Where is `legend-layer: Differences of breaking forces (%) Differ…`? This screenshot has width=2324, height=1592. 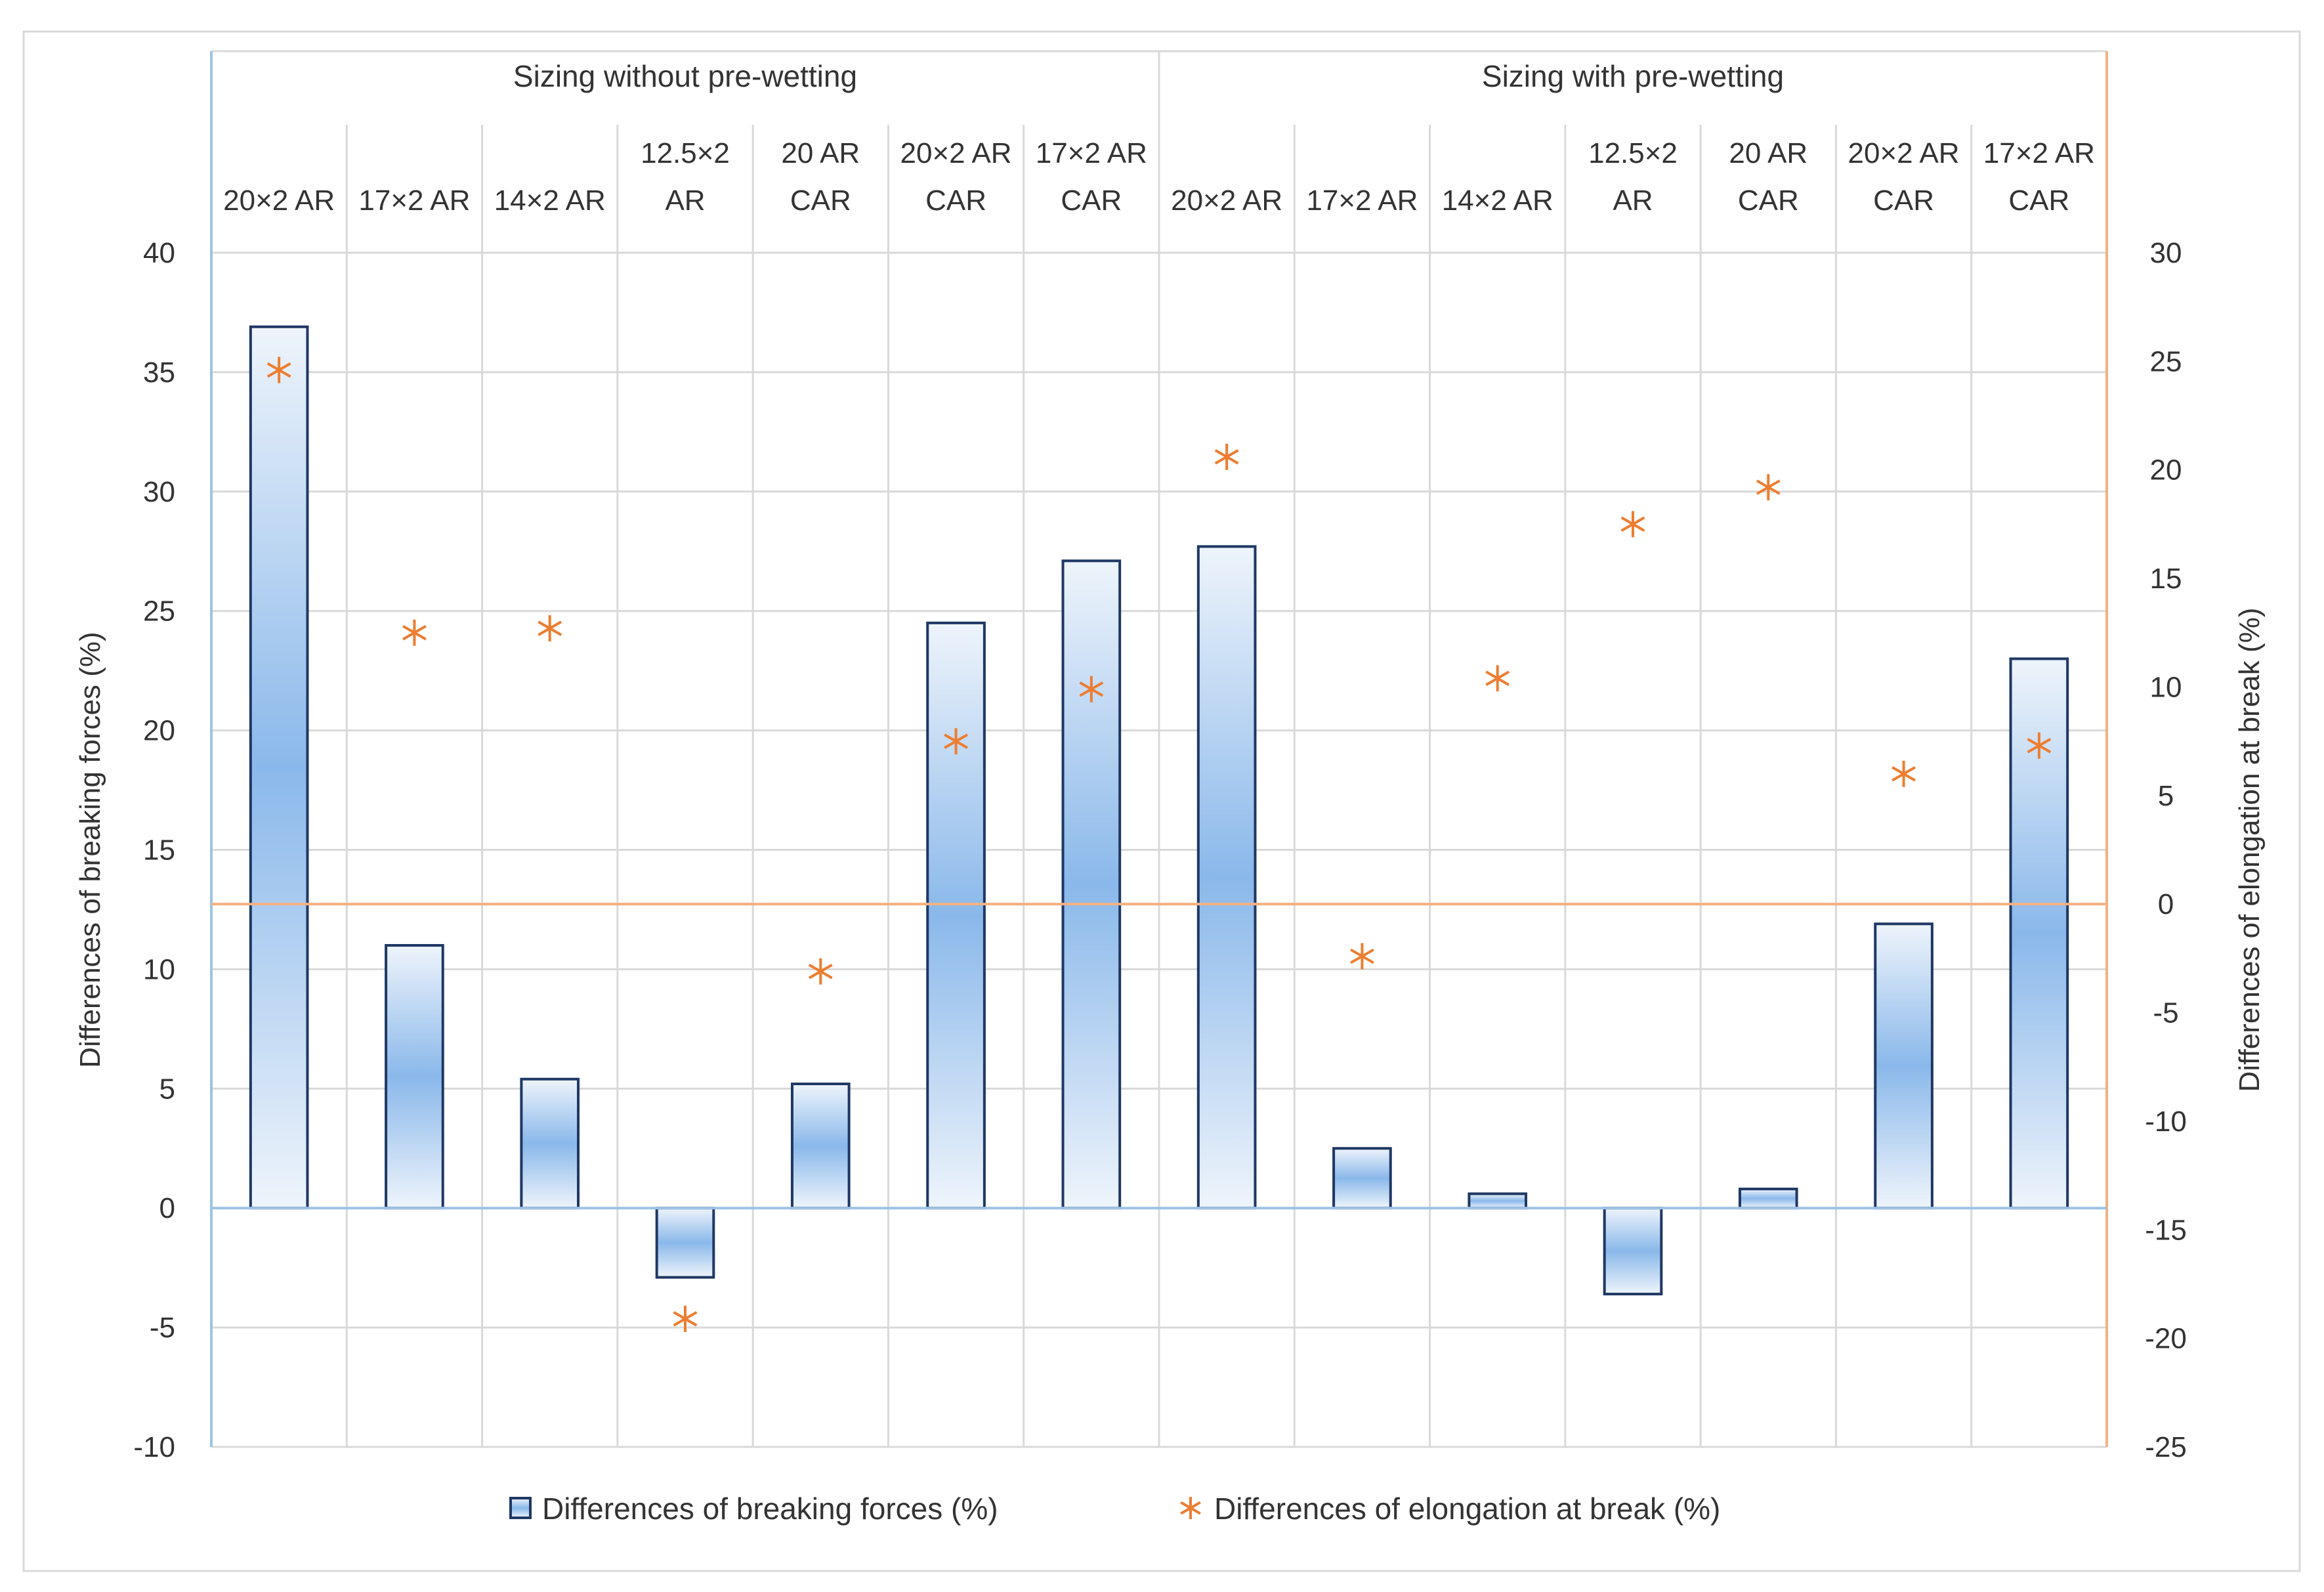 legend-layer: Differences of breaking forces (%) Differ… is located at coordinates (1114, 1509).